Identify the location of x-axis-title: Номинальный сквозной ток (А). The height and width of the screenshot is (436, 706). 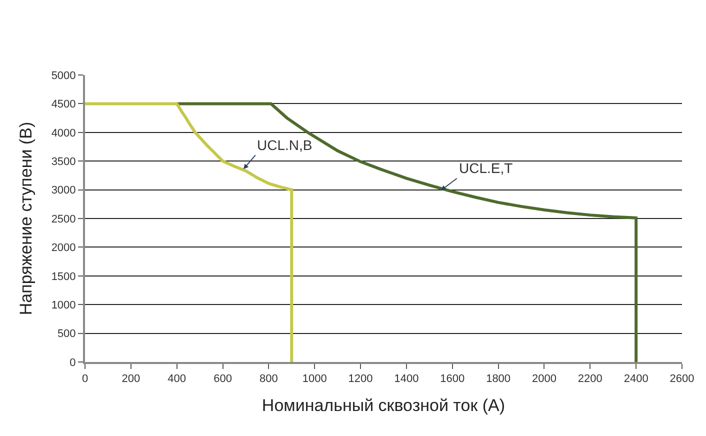
(384, 406).